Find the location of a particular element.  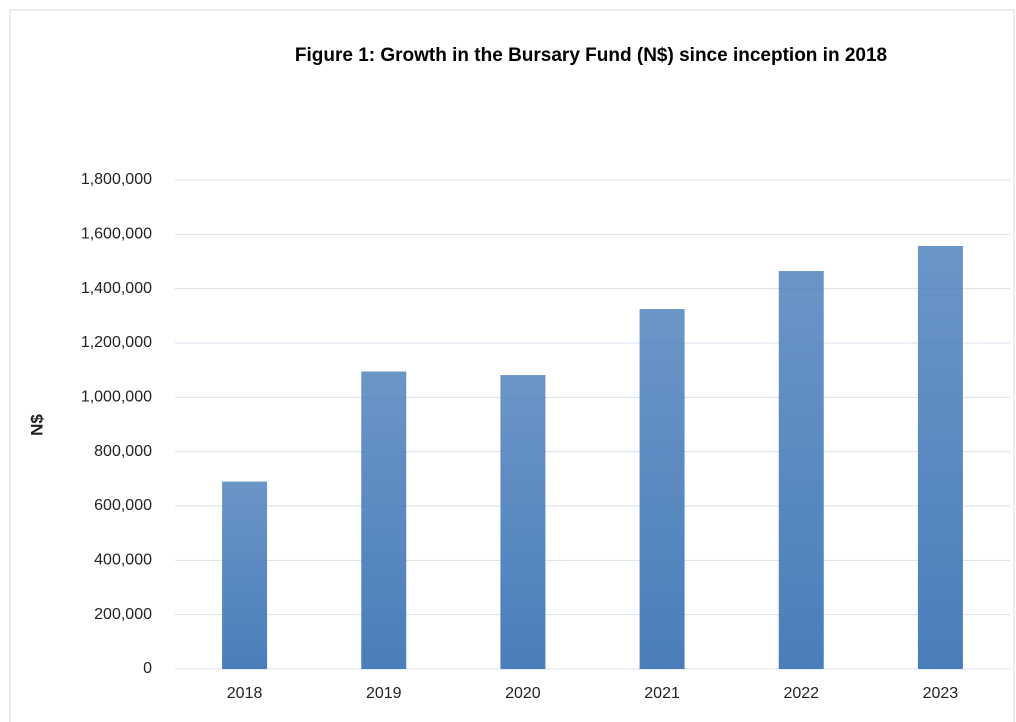

x-tick-label: 2023 is located at coordinates (941, 693).